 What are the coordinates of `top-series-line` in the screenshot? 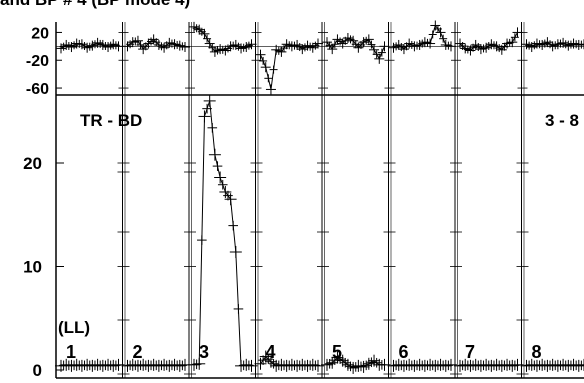 It's located at (289, 66).